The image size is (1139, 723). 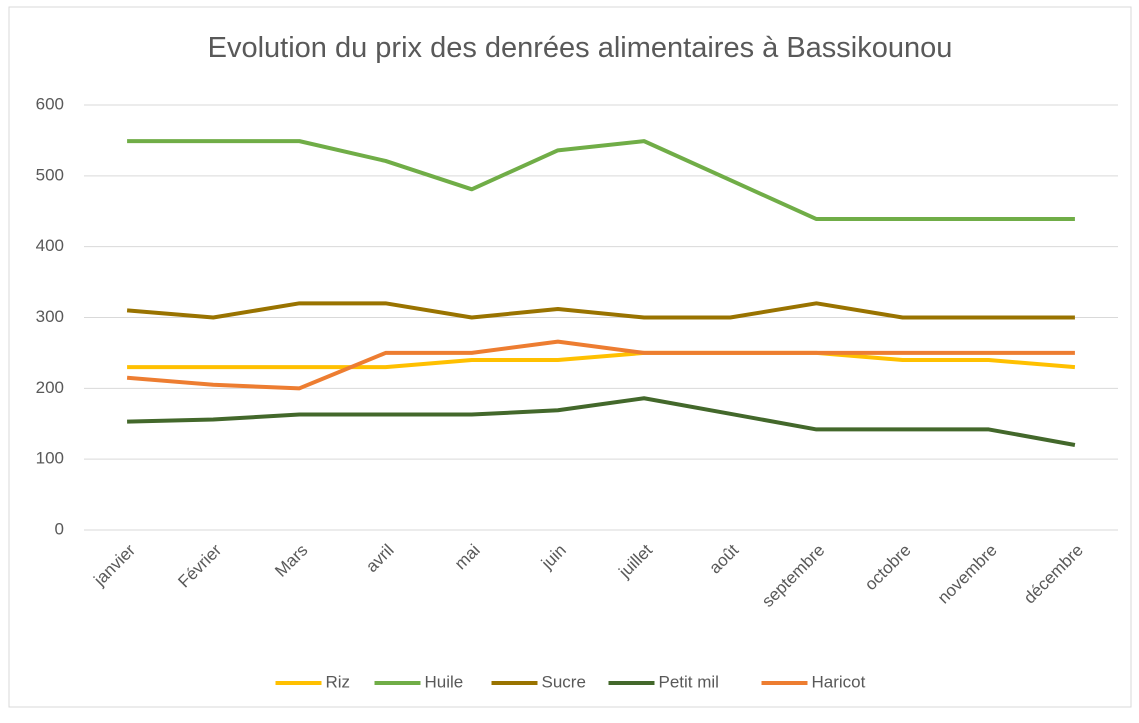 What do you see at coordinates (50, 103) in the screenshot?
I see `y-tick-label: 600` at bounding box center [50, 103].